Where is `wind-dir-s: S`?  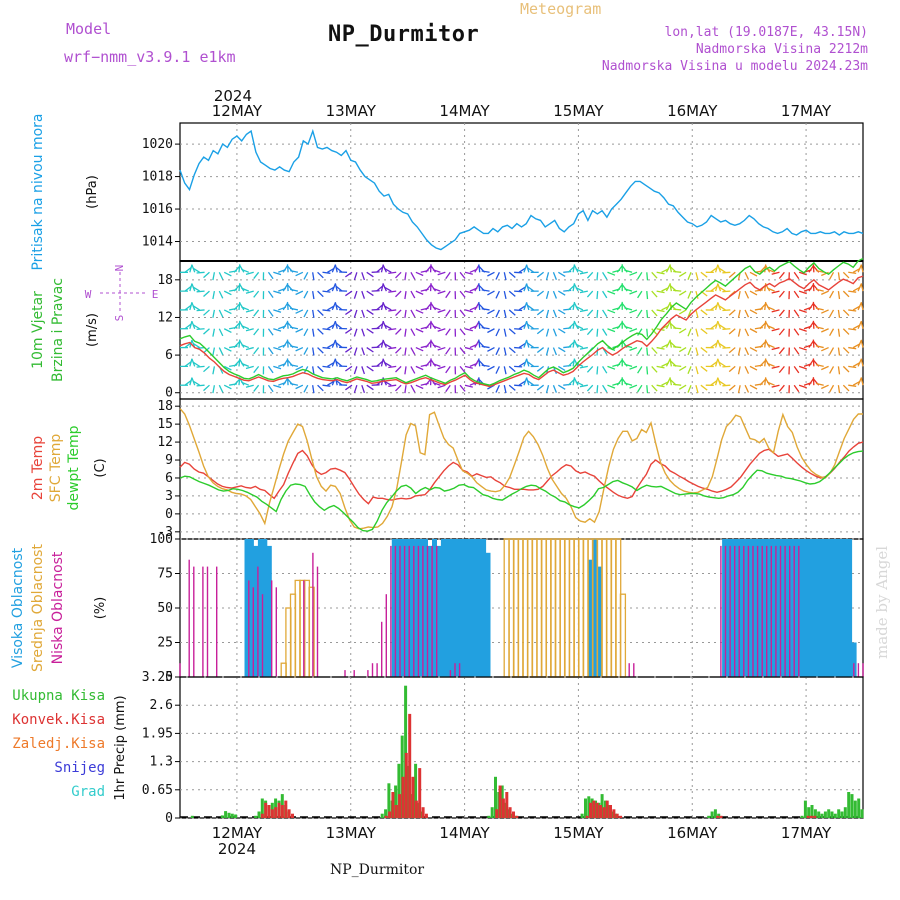 wind-dir-s: S is located at coordinates (119, 318).